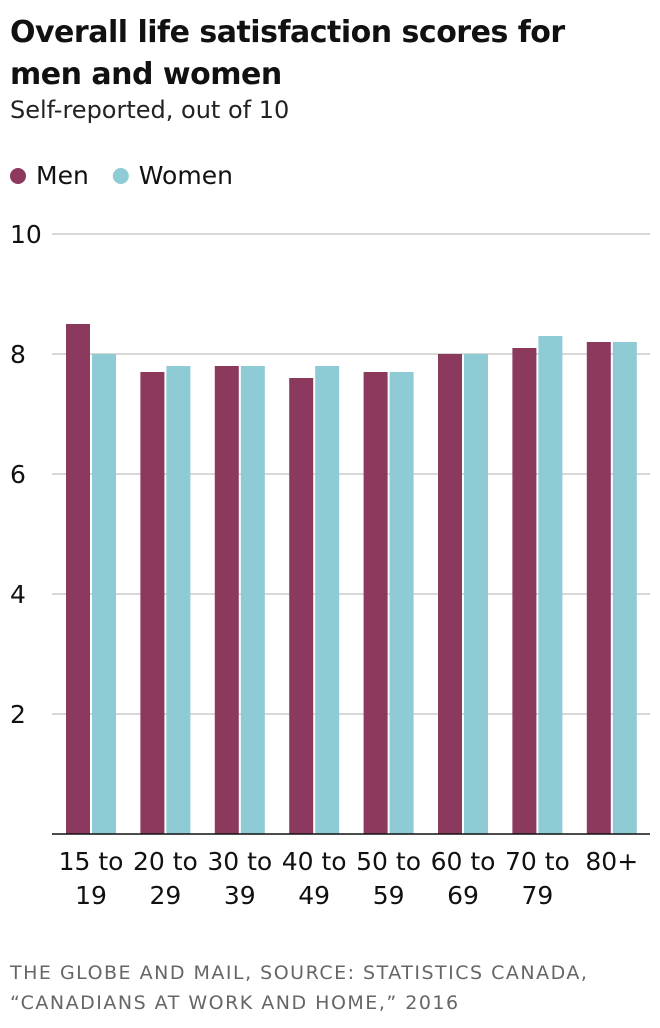  I want to click on y-tick-label: 6, so click(18, 474).